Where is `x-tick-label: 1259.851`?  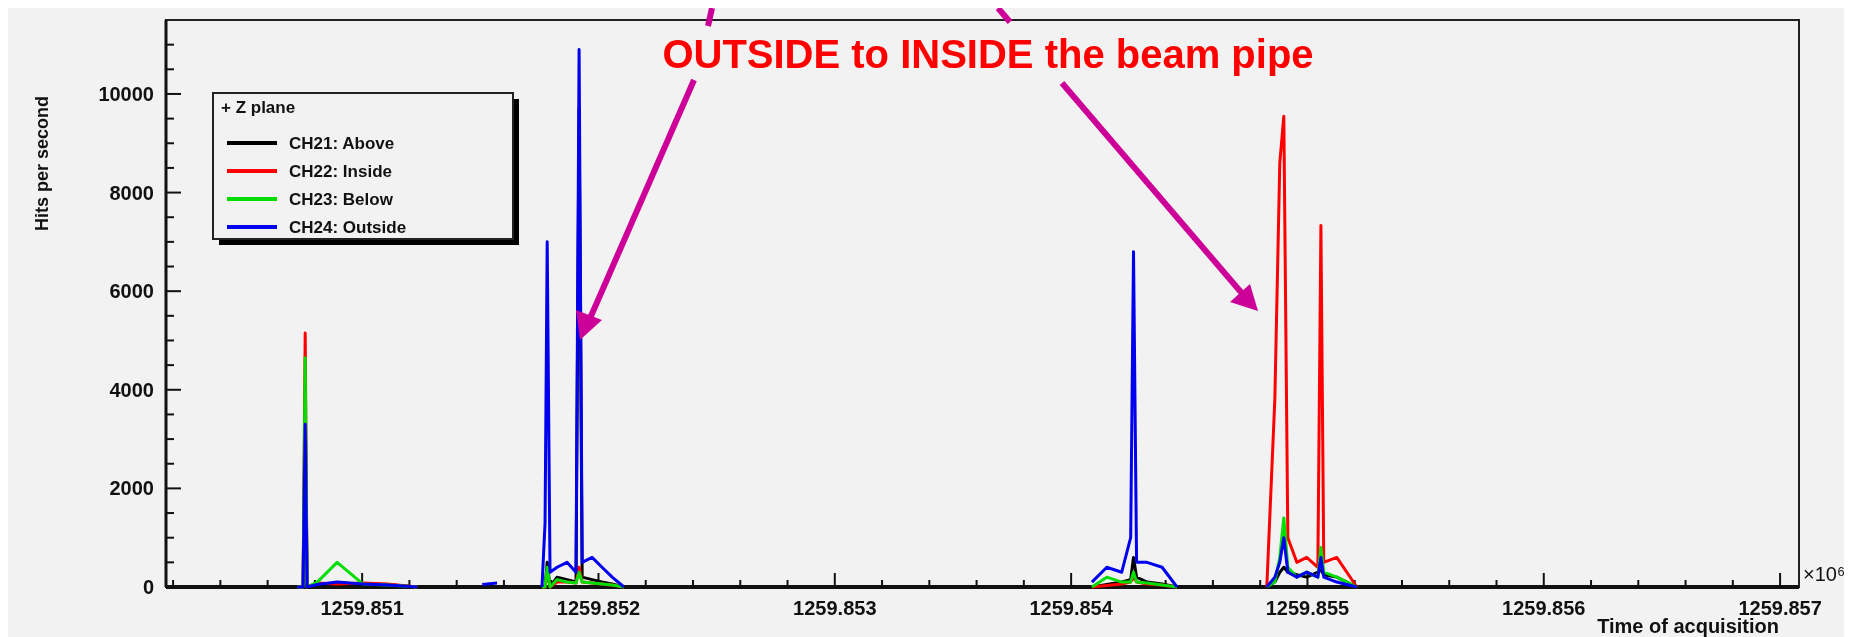 x-tick-label: 1259.851 is located at coordinates (362, 608).